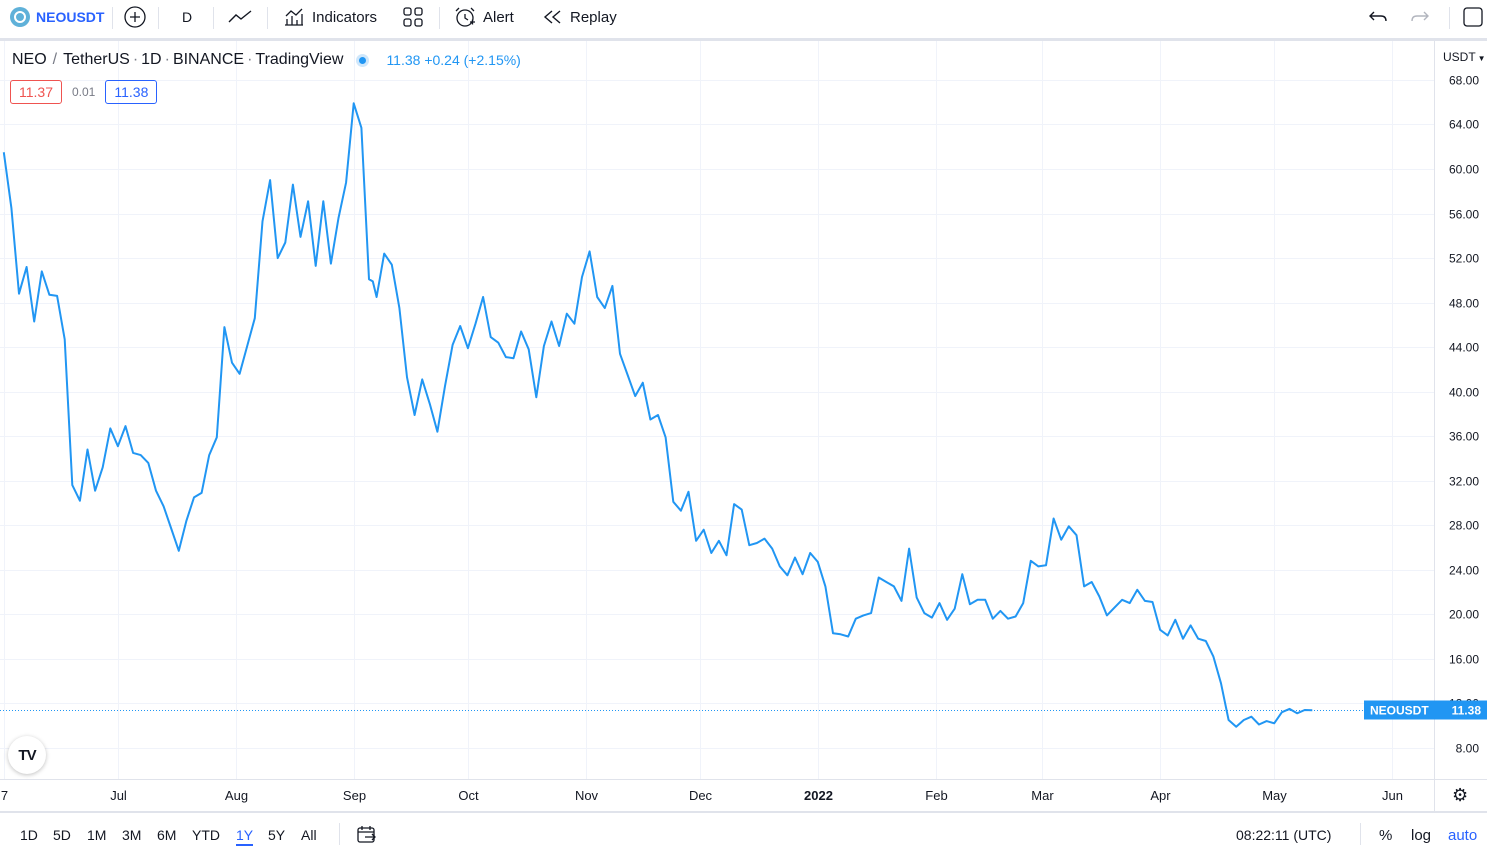  What do you see at coordinates (403, 60) in the screenshot?
I see `legend-last-price: 11.38` at bounding box center [403, 60].